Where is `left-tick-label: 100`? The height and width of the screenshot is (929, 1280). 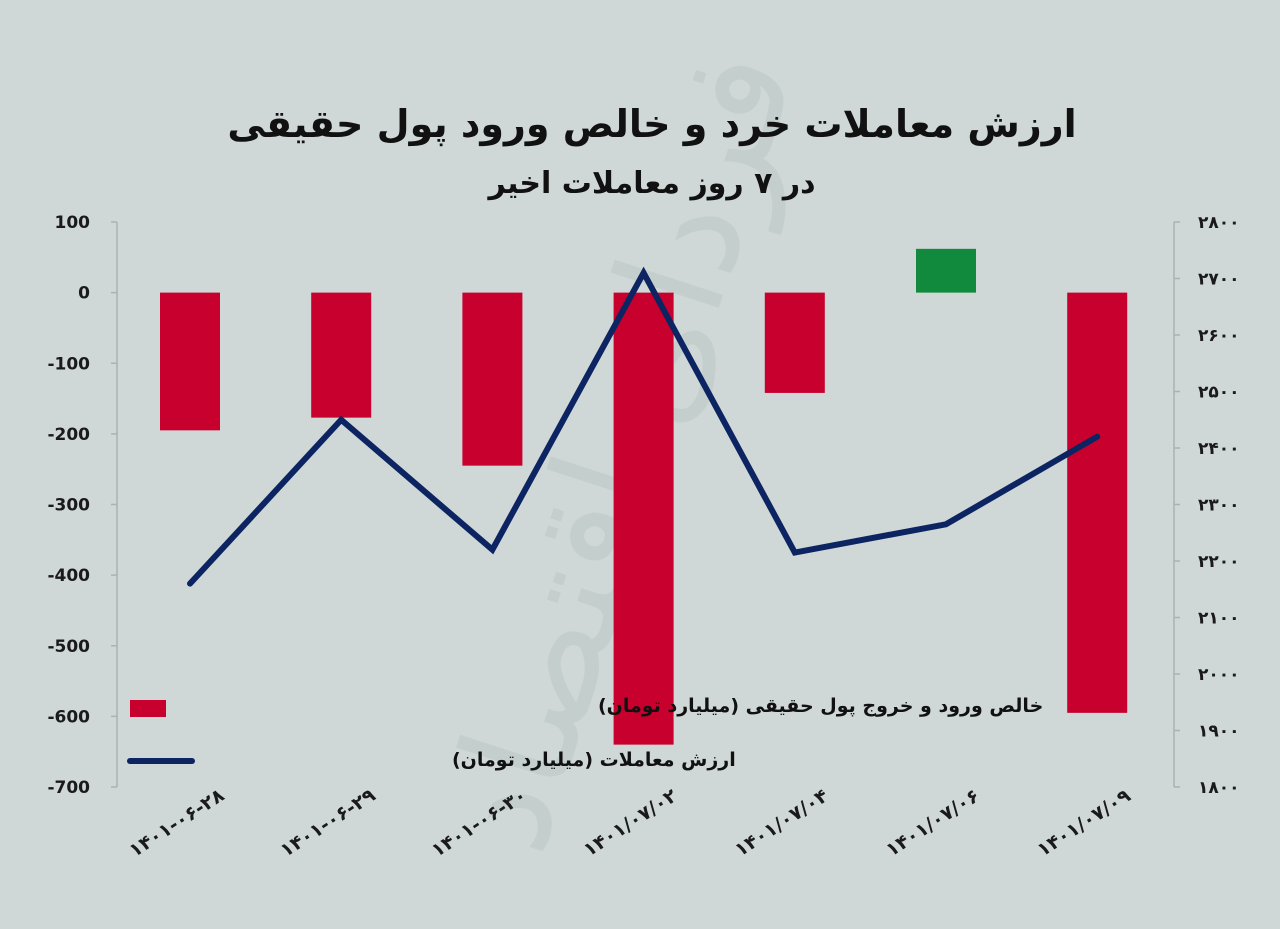
left-tick-label: 100 is located at coordinates (73, 223).